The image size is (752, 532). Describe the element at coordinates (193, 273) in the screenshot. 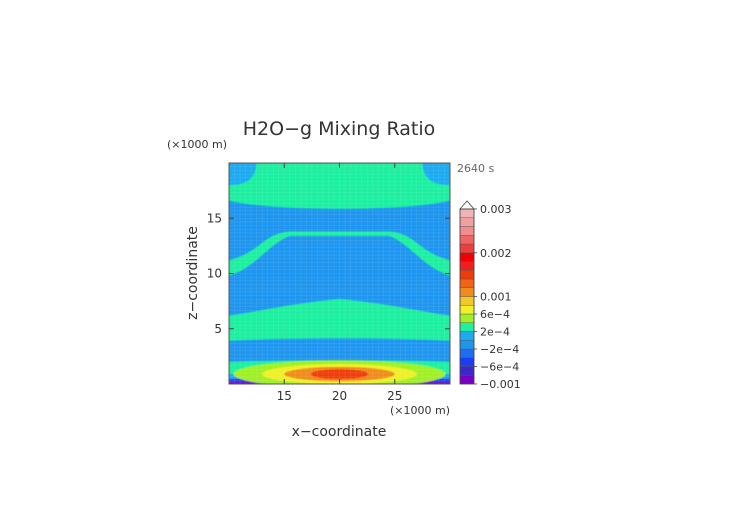

I see `y-axis-label: z−coordinate` at that location.